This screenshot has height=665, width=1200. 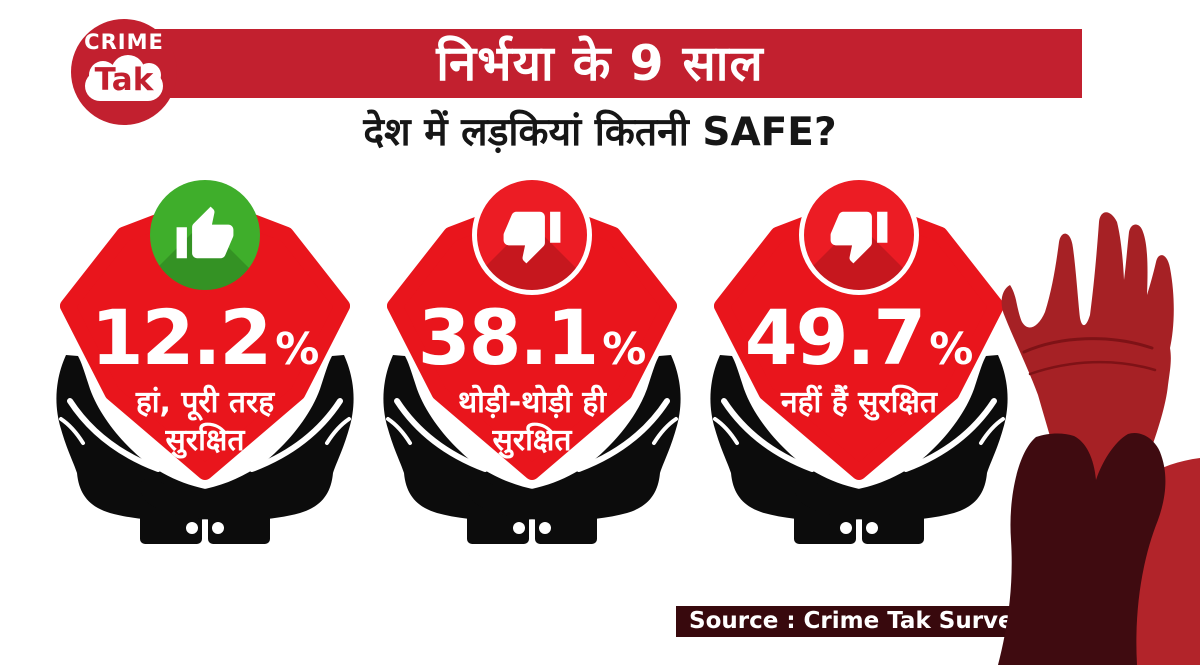 I want to click on stat-number: 49.7, so click(x=835, y=337).